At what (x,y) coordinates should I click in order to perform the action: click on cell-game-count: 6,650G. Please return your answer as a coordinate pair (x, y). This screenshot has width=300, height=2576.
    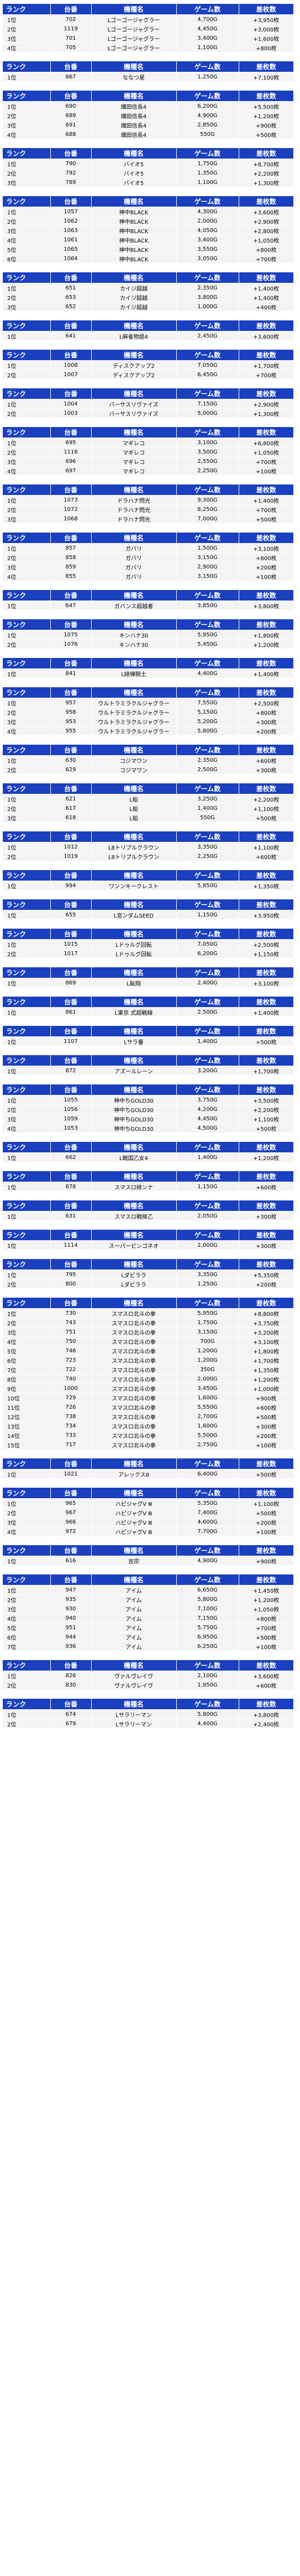
    Looking at the image, I should click on (207, 1590).